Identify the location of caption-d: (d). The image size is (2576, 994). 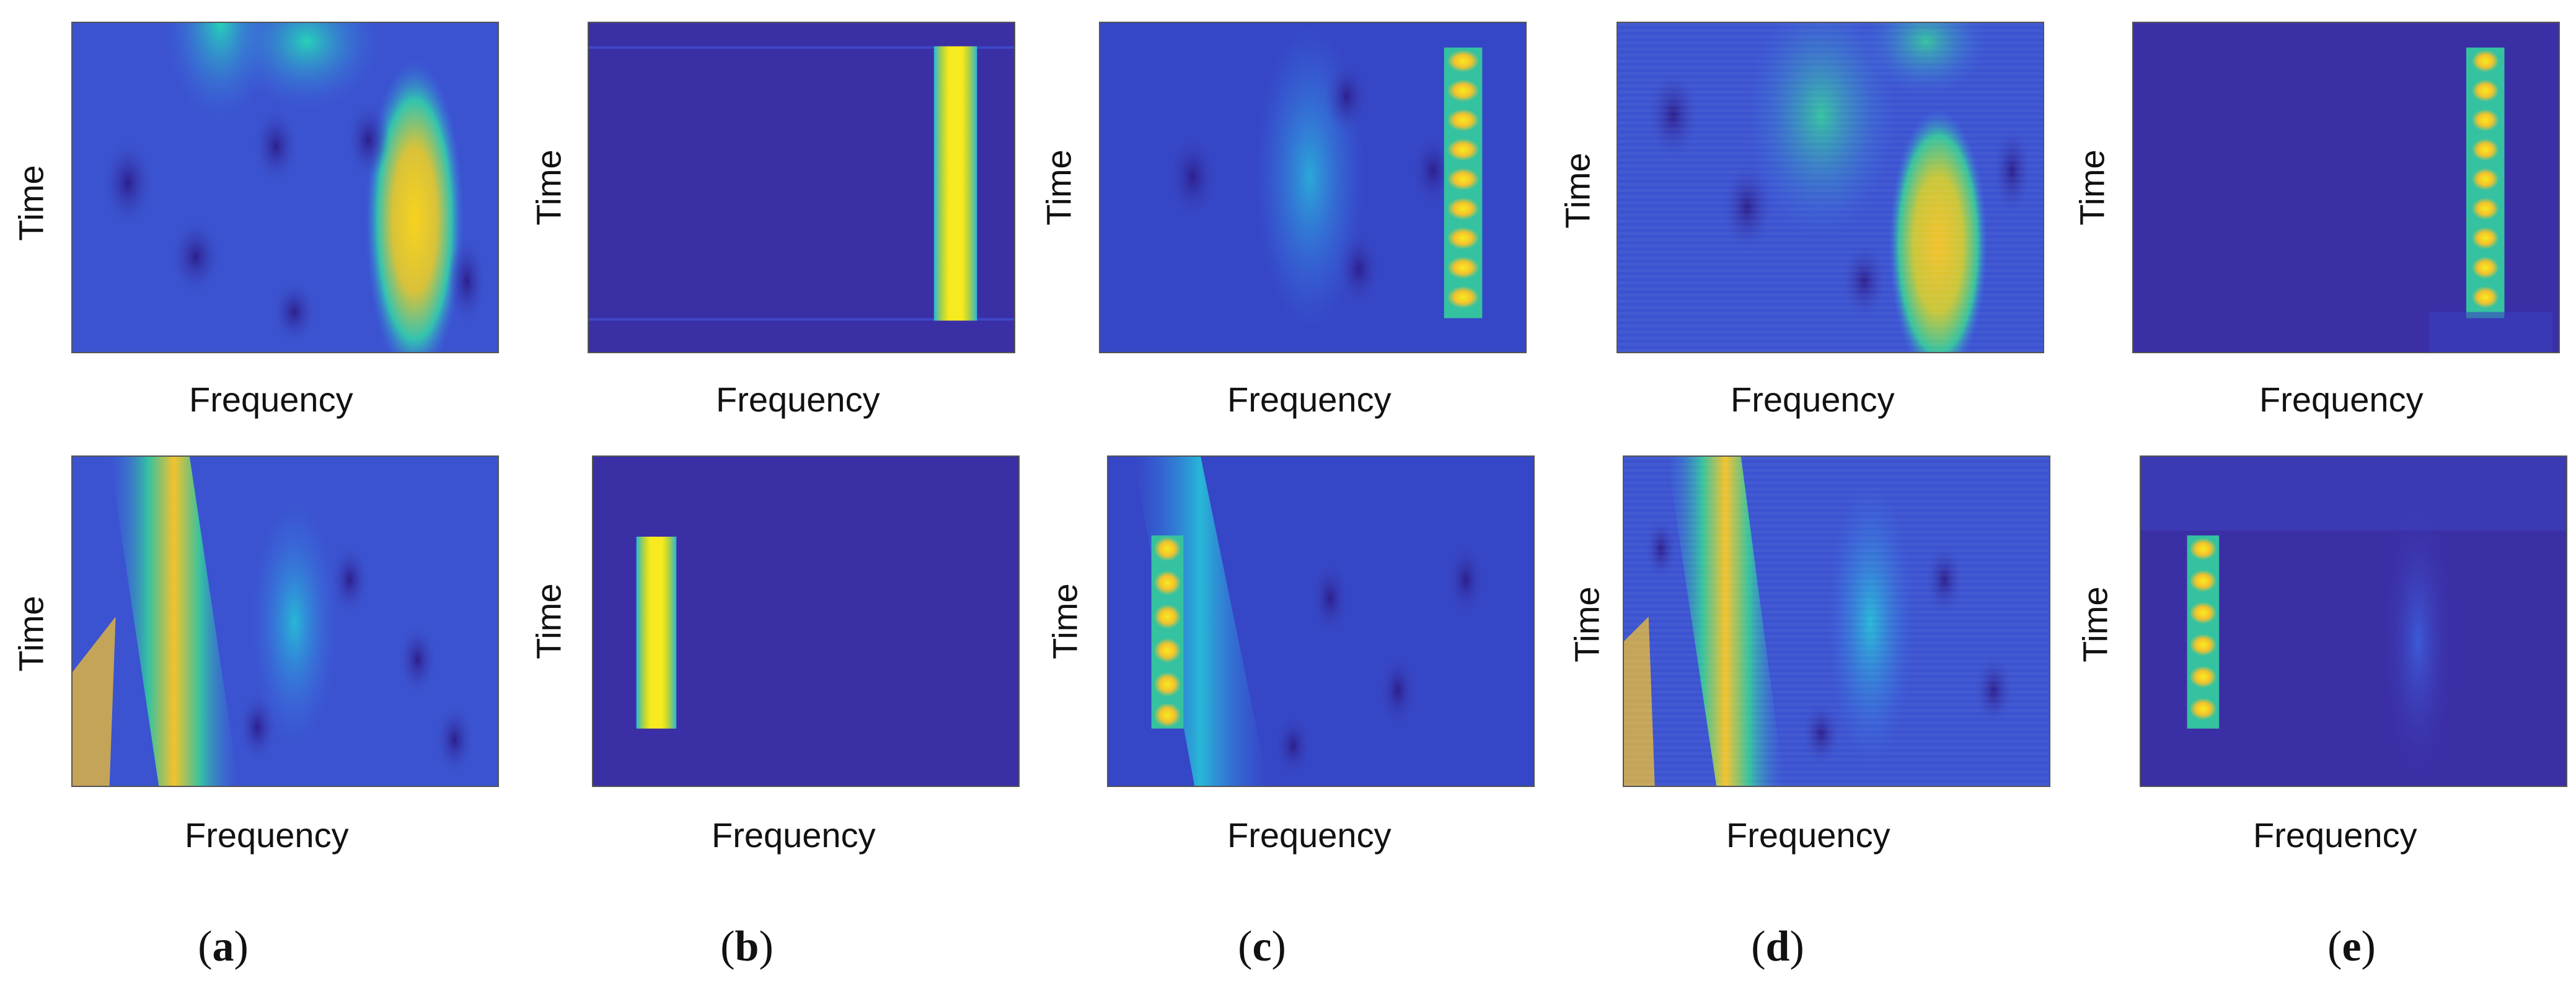
(1777, 946).